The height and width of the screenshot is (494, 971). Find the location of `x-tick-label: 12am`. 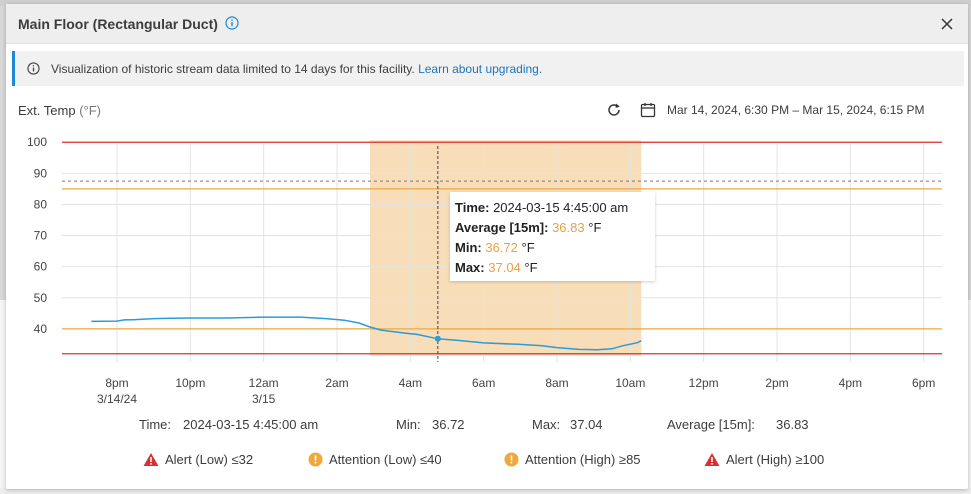

x-tick-label: 12am is located at coordinates (264, 383).